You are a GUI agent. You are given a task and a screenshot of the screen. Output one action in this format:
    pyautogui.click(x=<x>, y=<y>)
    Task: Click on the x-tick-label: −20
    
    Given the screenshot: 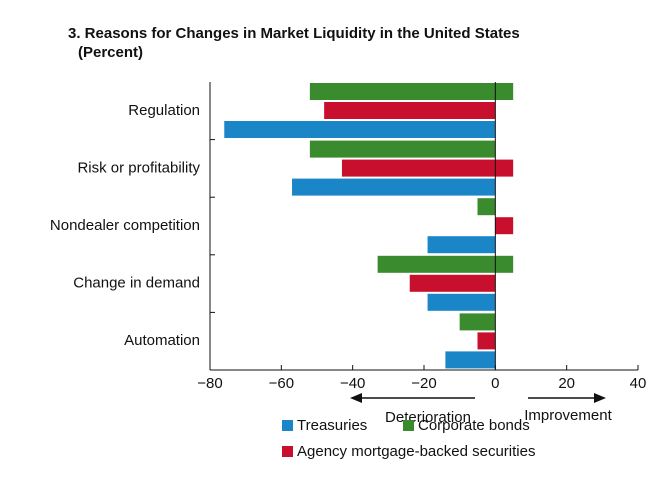 What is the action you would take?
    pyautogui.click(x=423, y=383)
    